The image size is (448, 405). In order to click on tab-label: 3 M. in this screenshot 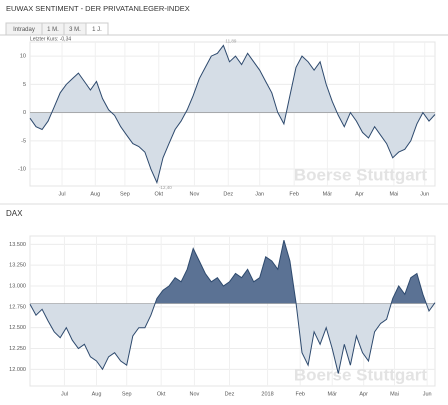, I will do `click(75, 30)`.